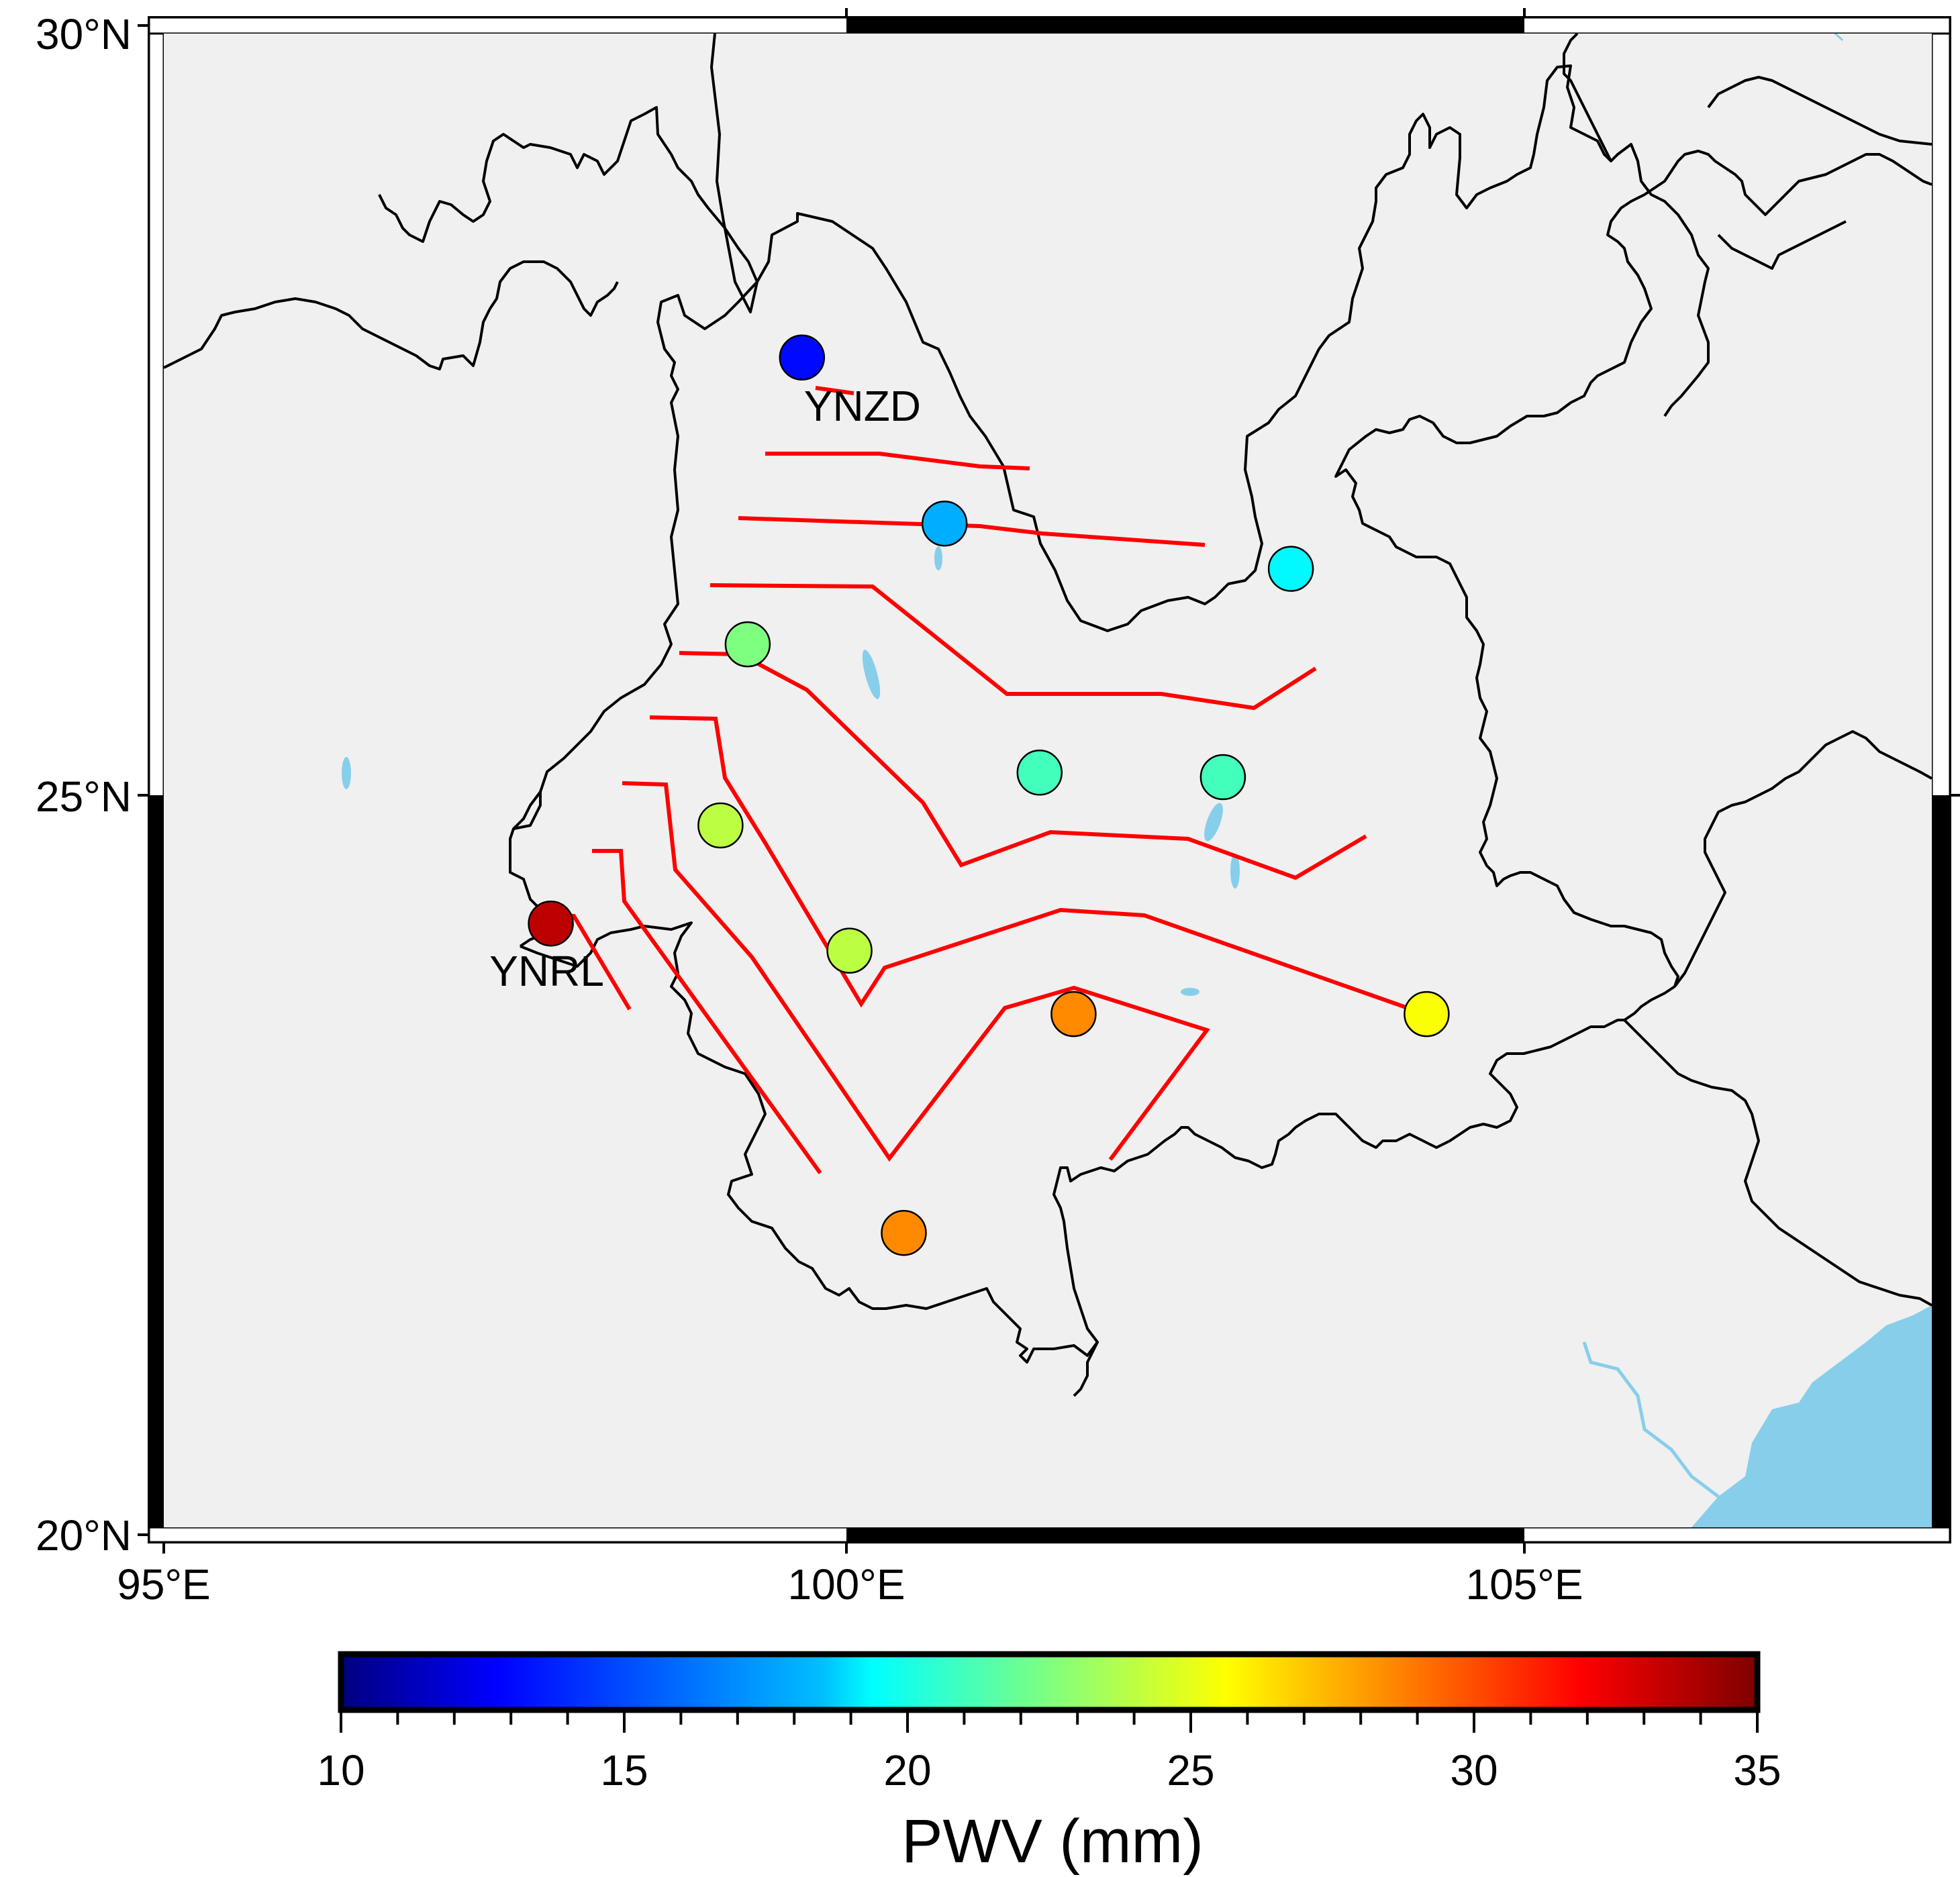  Describe the element at coordinates (863, 406) in the screenshot. I see `station-label: YNZD` at that location.